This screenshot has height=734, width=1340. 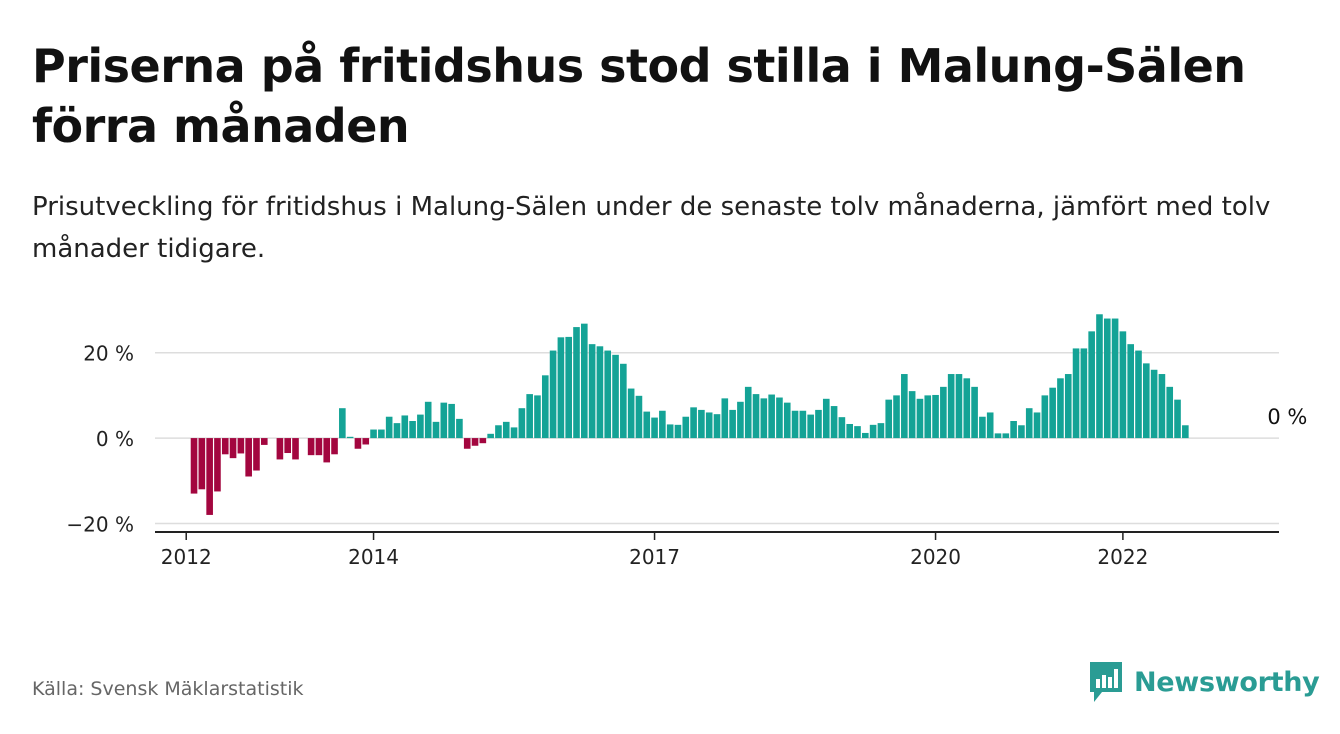 I want to click on logo-text: Newsworthy, so click(x=1227, y=682).